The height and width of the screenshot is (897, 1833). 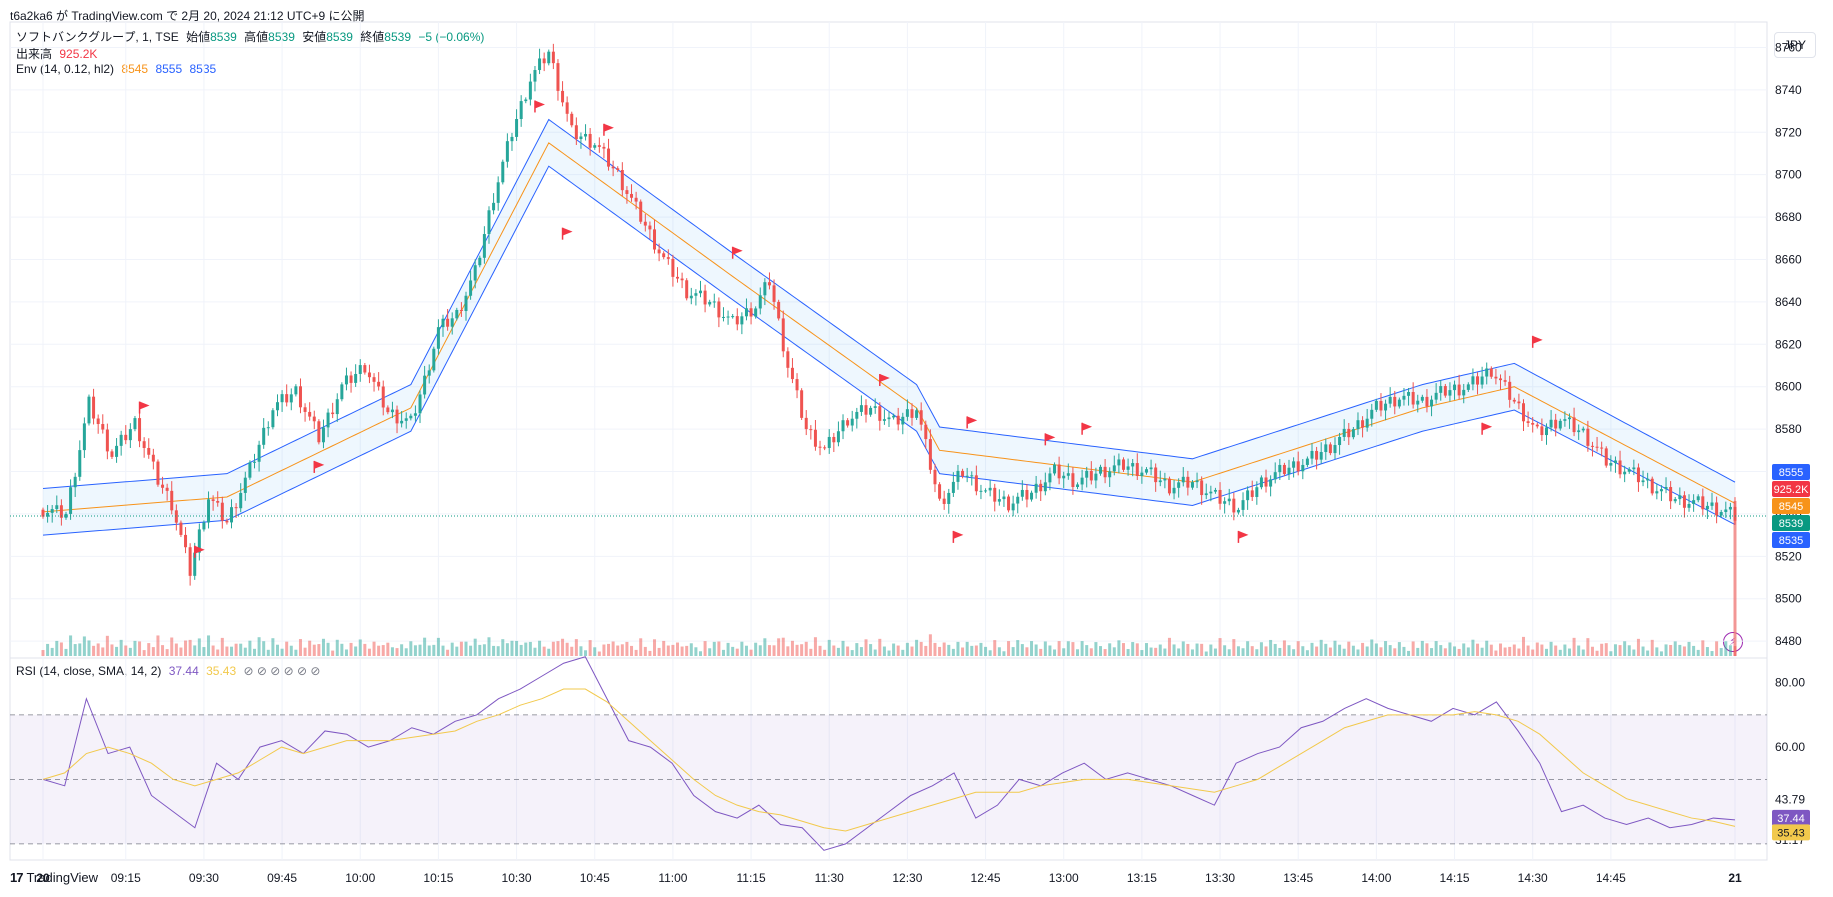 I want to click on alert-bolt-icon: ⚡, so click(x=1733, y=642).